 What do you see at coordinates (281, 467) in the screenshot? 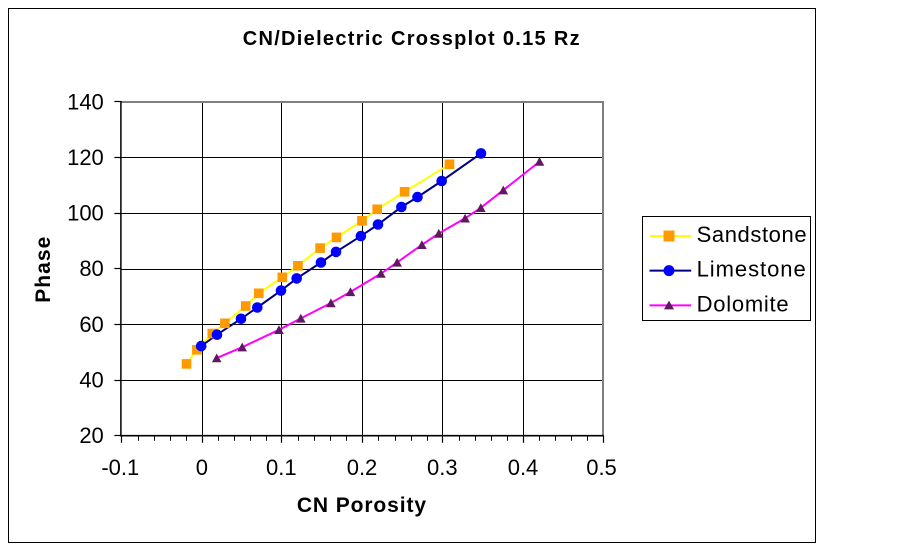
I see `svg-text: 0.1` at bounding box center [281, 467].